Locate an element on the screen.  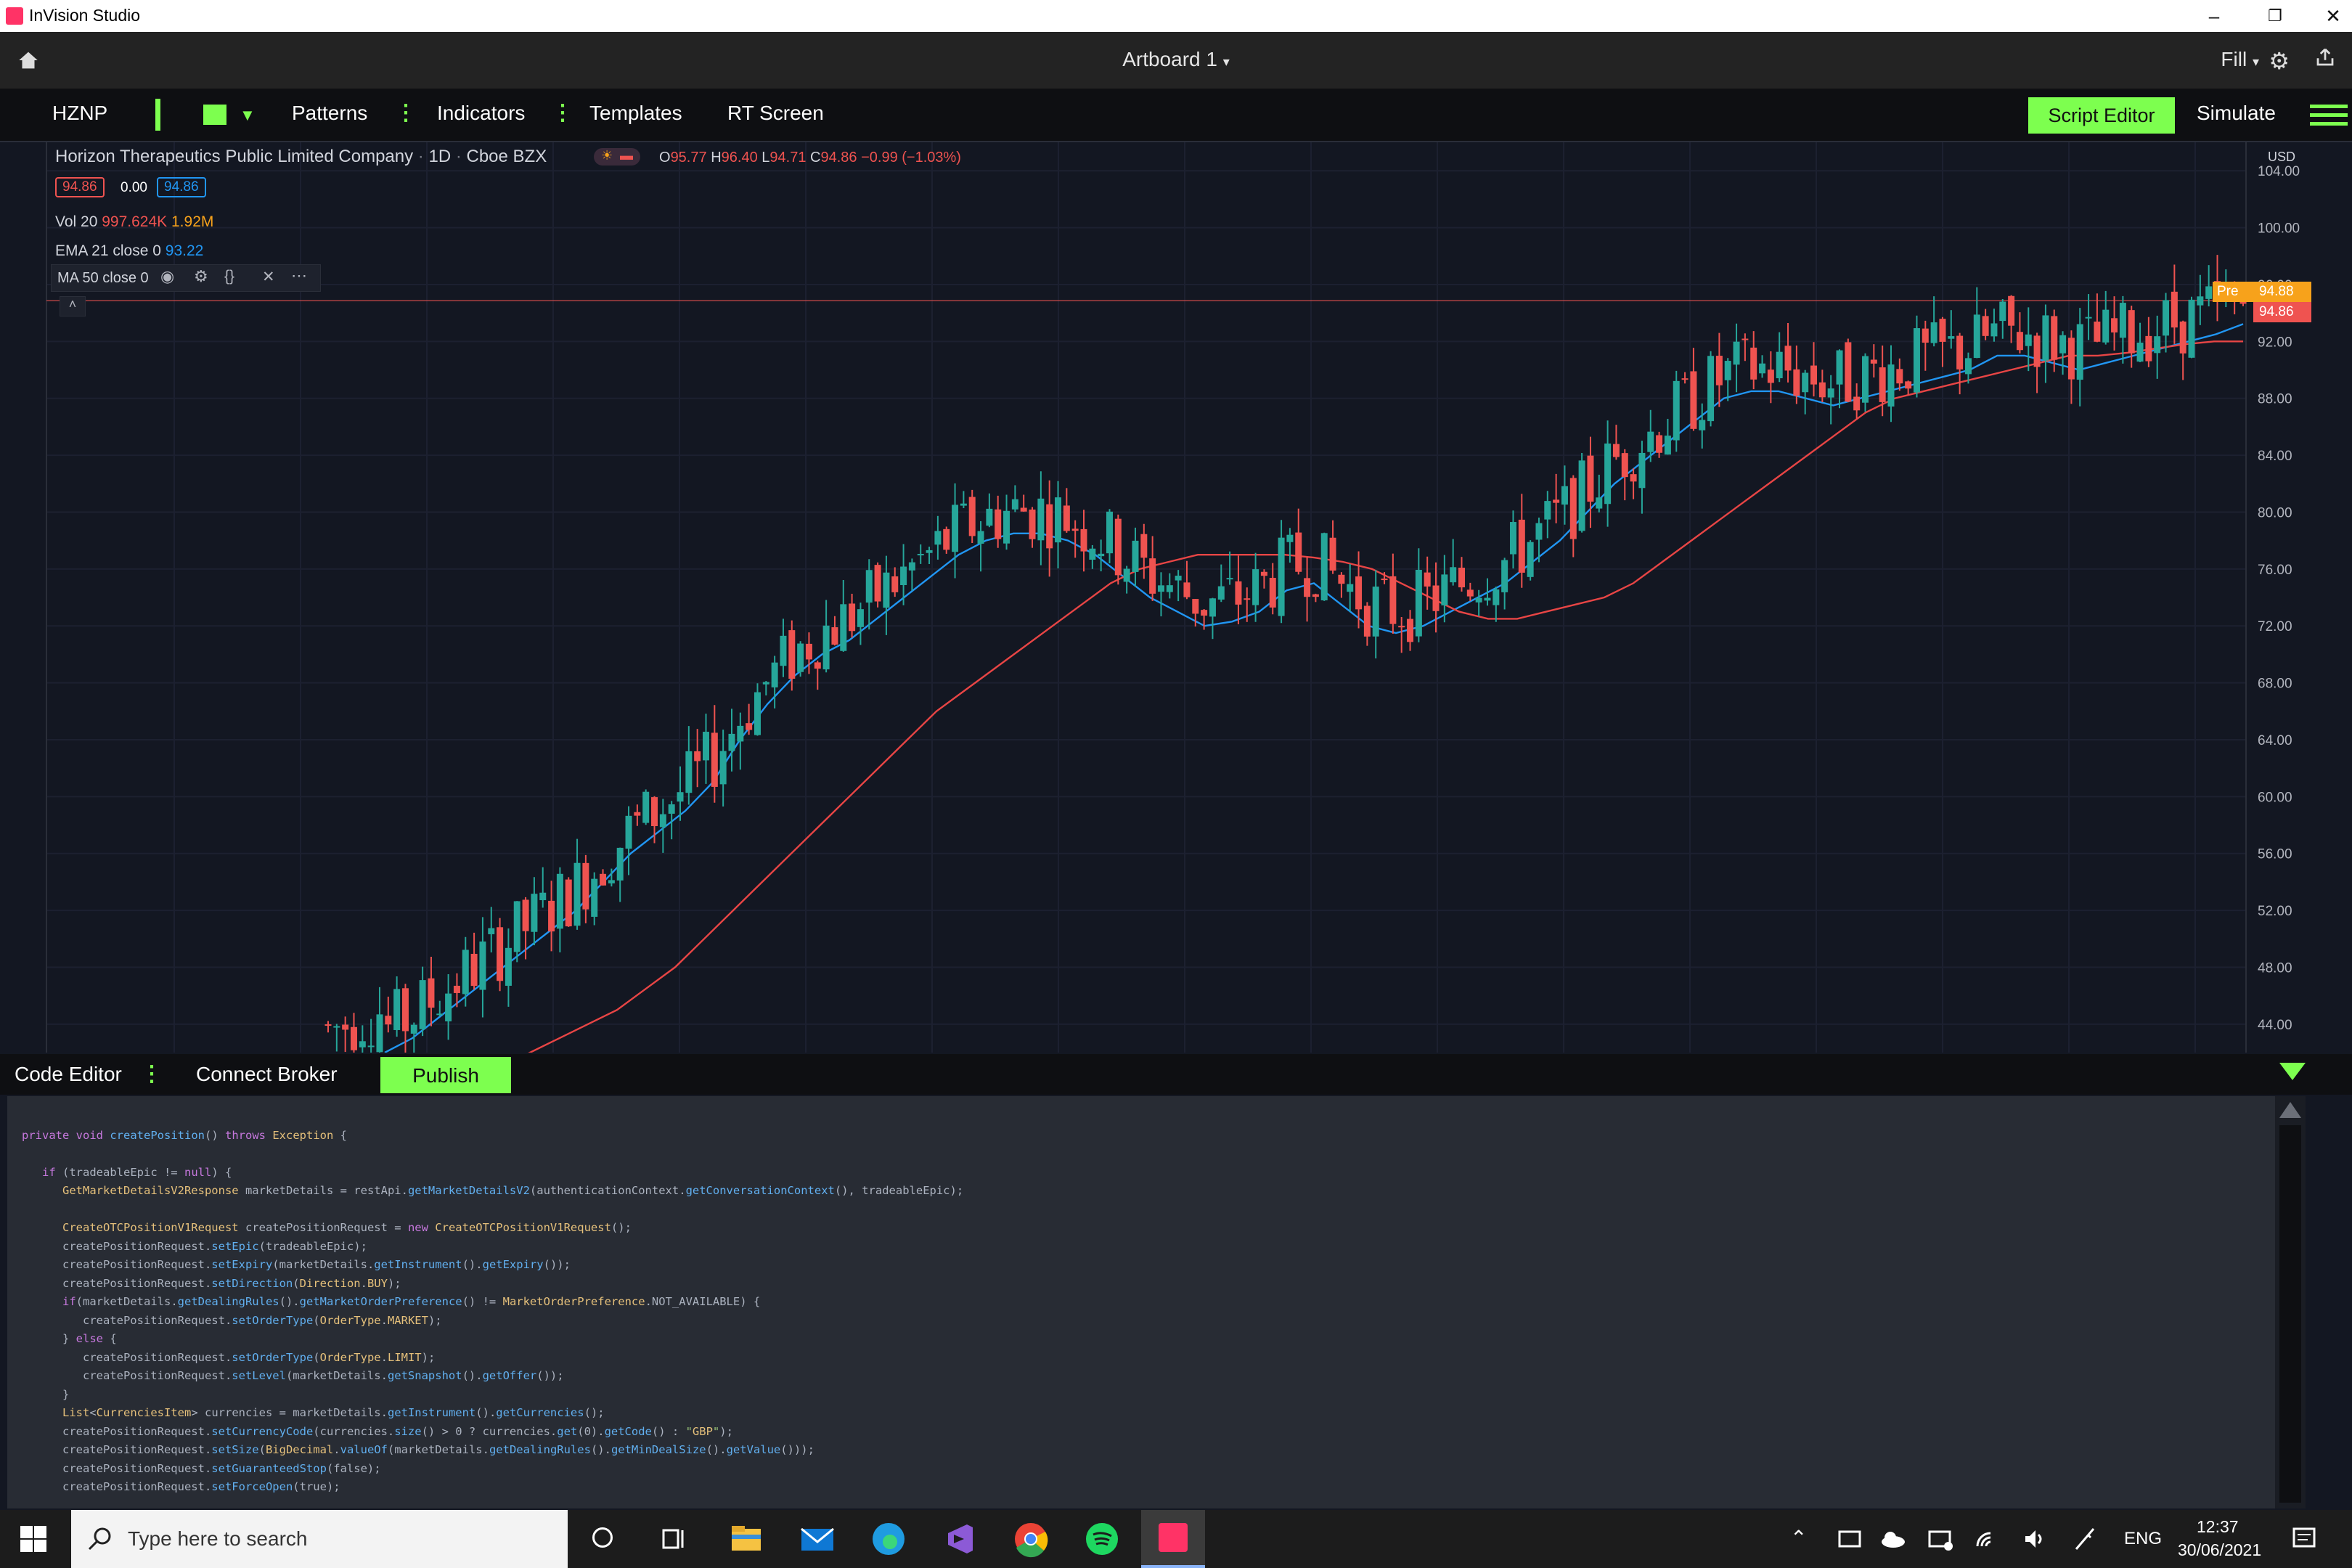
collapse-panel-icon is located at coordinates (2293, 1071).